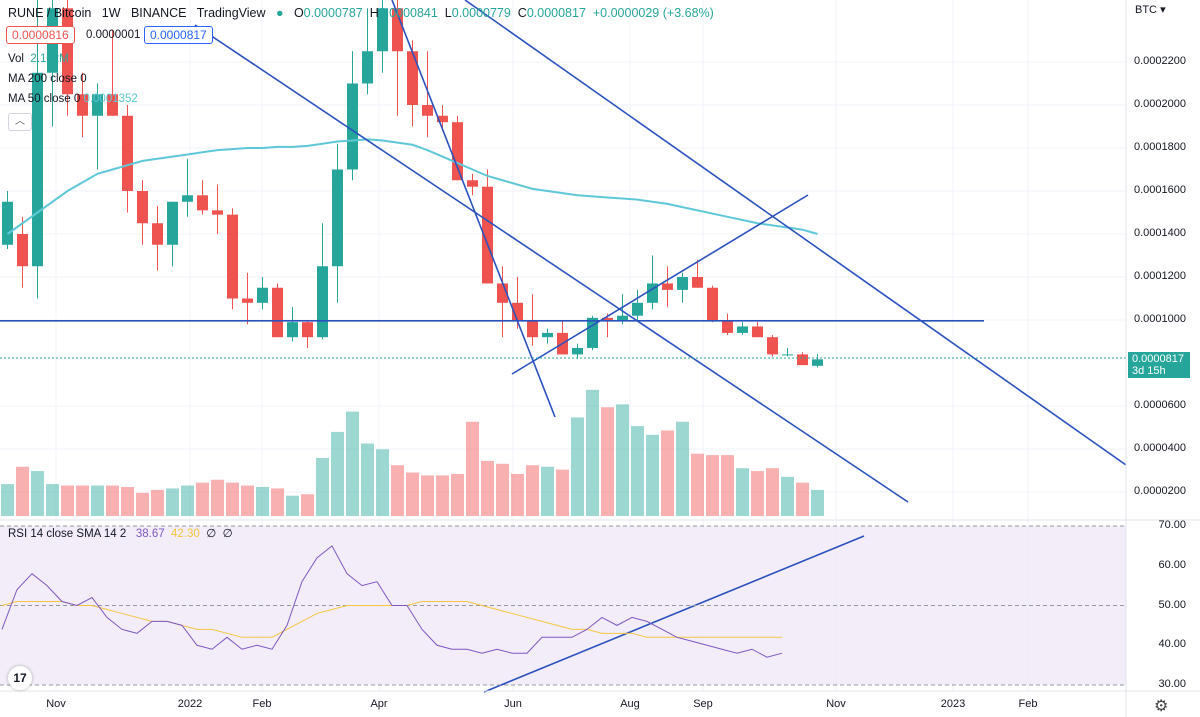 This screenshot has width=1200, height=717. Describe the element at coordinates (1163, 10) in the screenshot. I see `chevron-down-icon: ▾` at that location.